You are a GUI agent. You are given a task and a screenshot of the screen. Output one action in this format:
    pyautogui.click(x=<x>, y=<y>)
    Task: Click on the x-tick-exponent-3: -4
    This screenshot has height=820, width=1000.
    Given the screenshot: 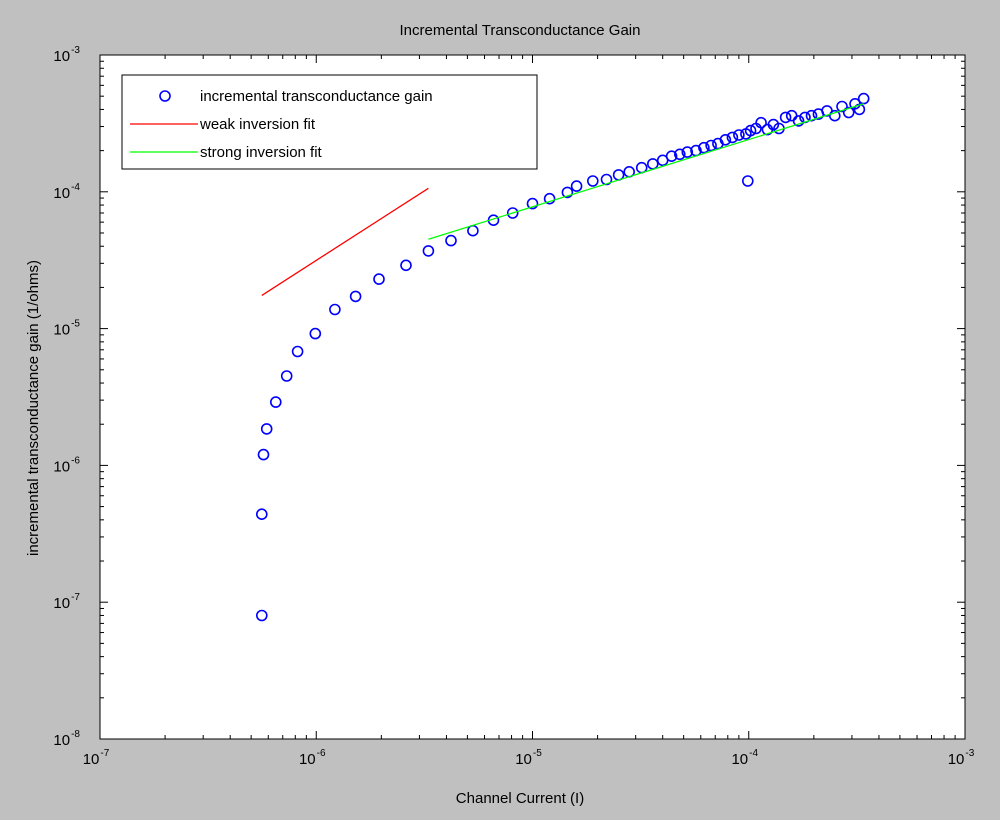 What is the action you would take?
    pyautogui.click(x=753, y=753)
    